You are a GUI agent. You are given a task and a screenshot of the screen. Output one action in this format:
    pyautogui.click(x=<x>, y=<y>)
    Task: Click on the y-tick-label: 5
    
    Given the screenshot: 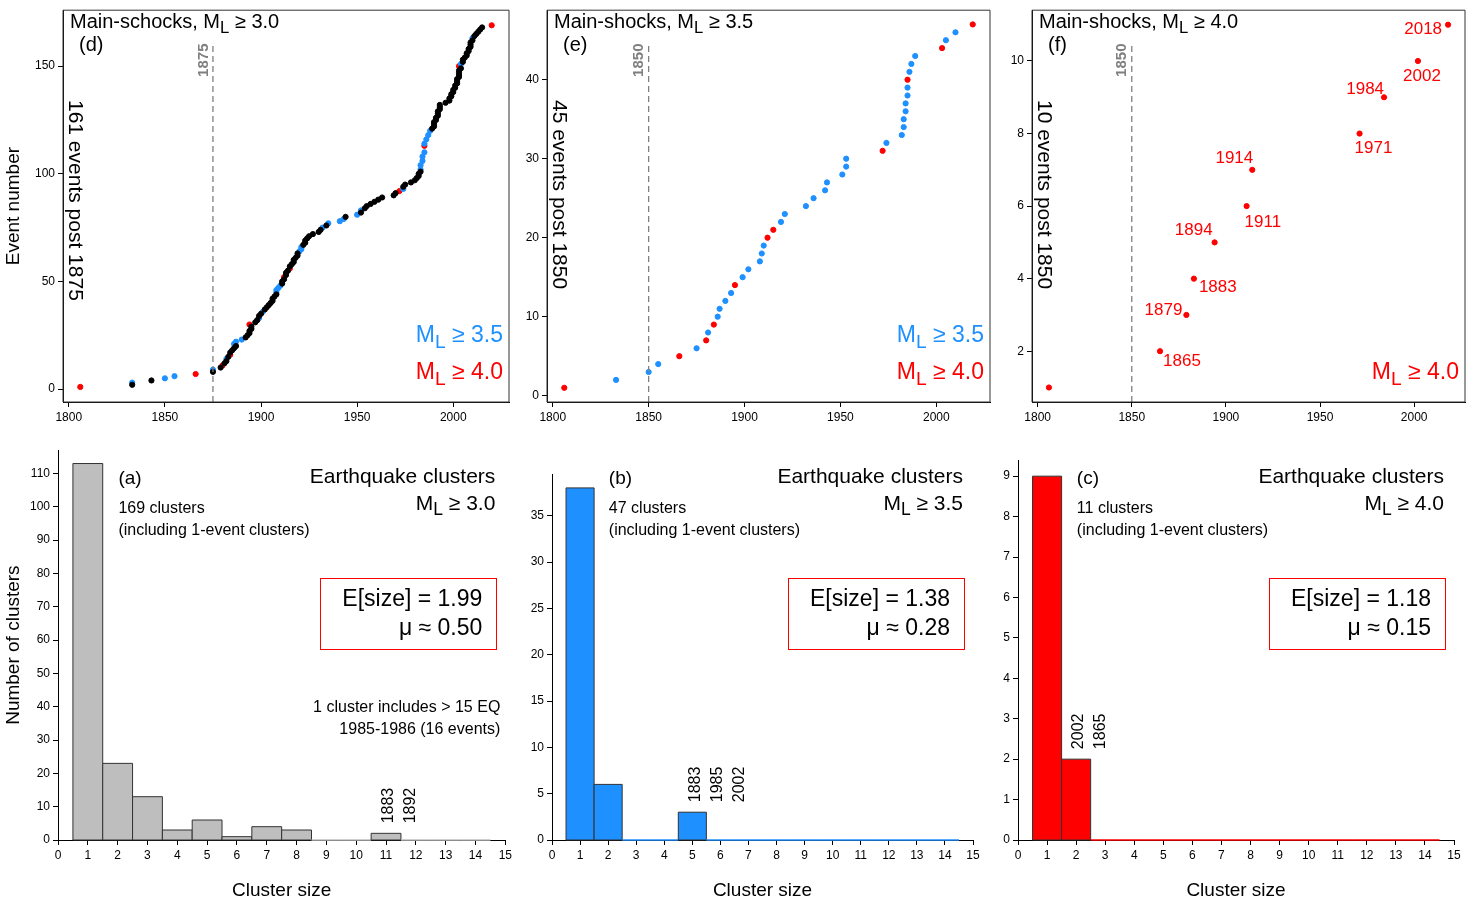 What is the action you would take?
    pyautogui.click(x=1007, y=637)
    